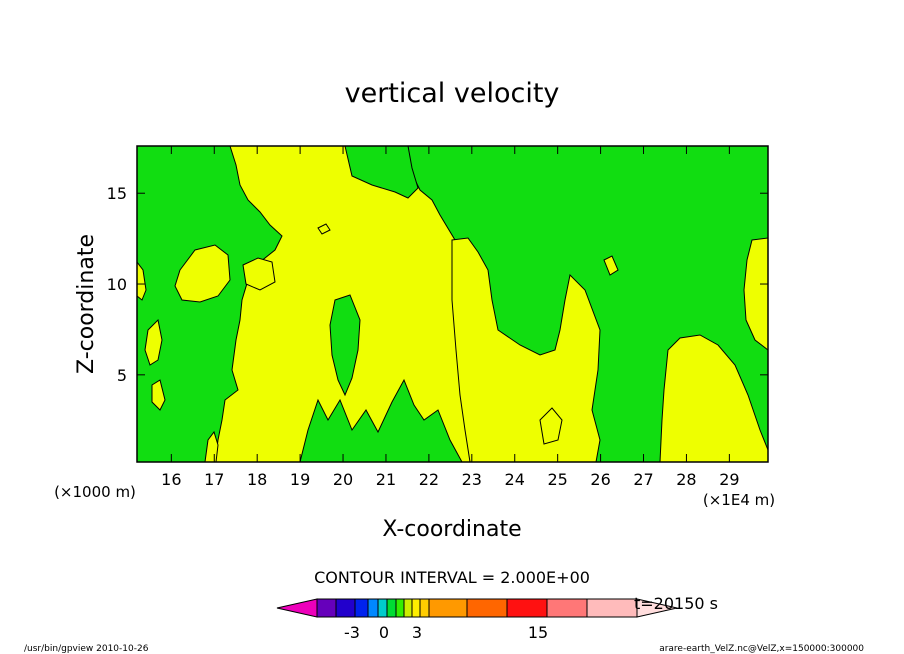 The height and width of the screenshot is (654, 904). Describe the element at coordinates (755, 294) in the screenshot. I see `yellow-region-right-edge` at that location.